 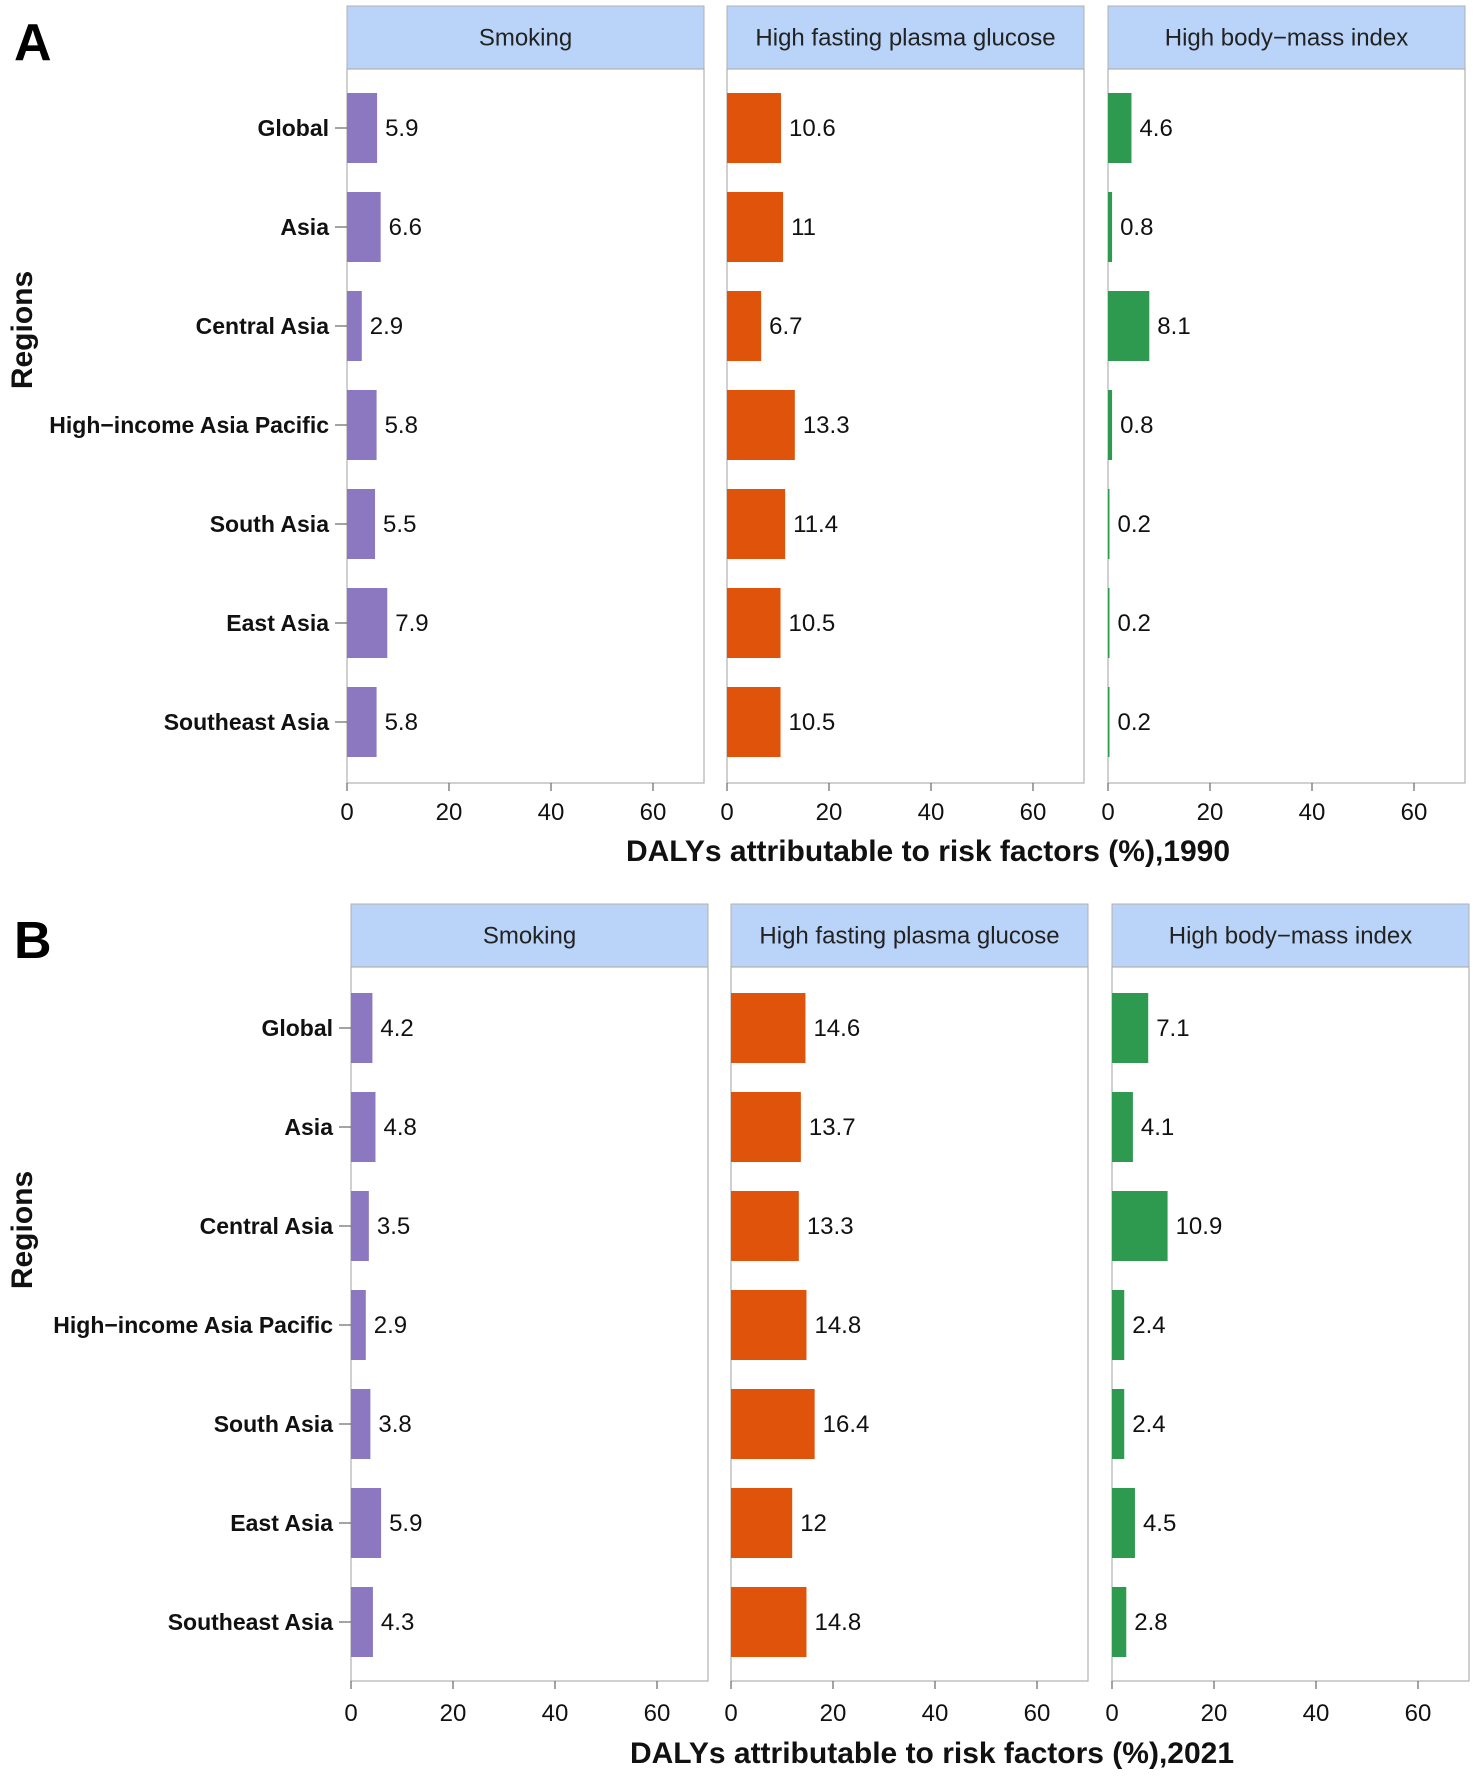 I want to click on panel-a-high-body-mass-index-strip-label: High body−mass index, so click(x=1286, y=38).